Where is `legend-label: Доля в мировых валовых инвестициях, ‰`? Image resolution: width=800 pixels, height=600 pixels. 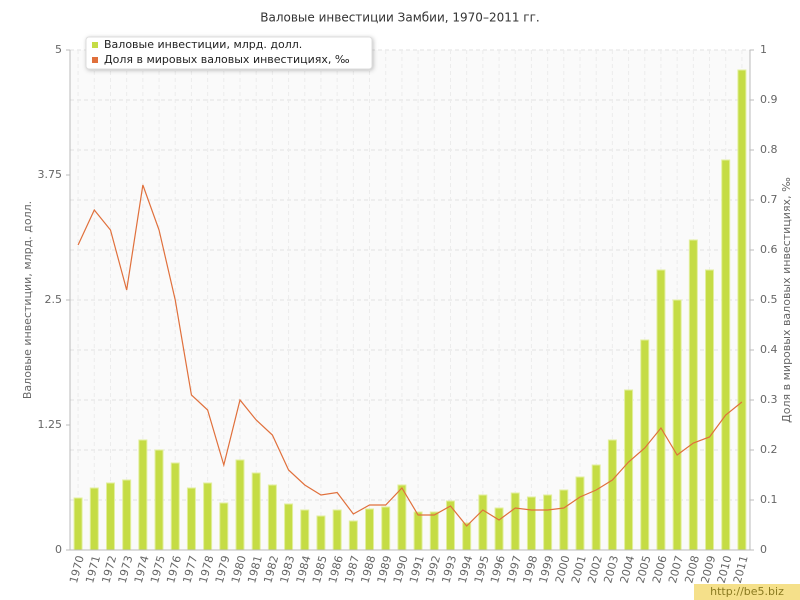 legend-label: Доля в мировых валовых инвестициях, ‰ is located at coordinates (227, 59).